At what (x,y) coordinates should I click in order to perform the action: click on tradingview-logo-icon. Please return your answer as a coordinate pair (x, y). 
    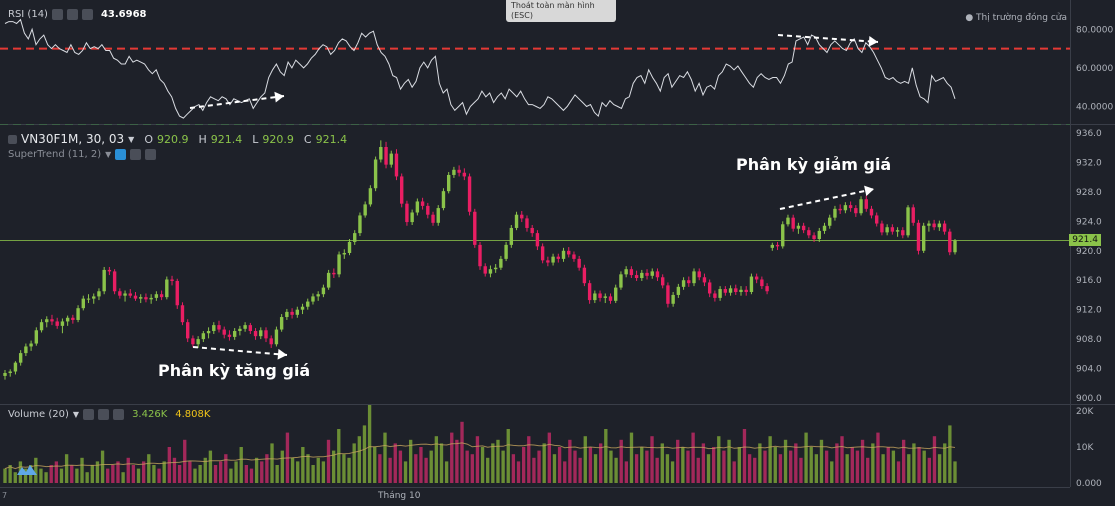
    Looking at the image, I should click on (27, 470).